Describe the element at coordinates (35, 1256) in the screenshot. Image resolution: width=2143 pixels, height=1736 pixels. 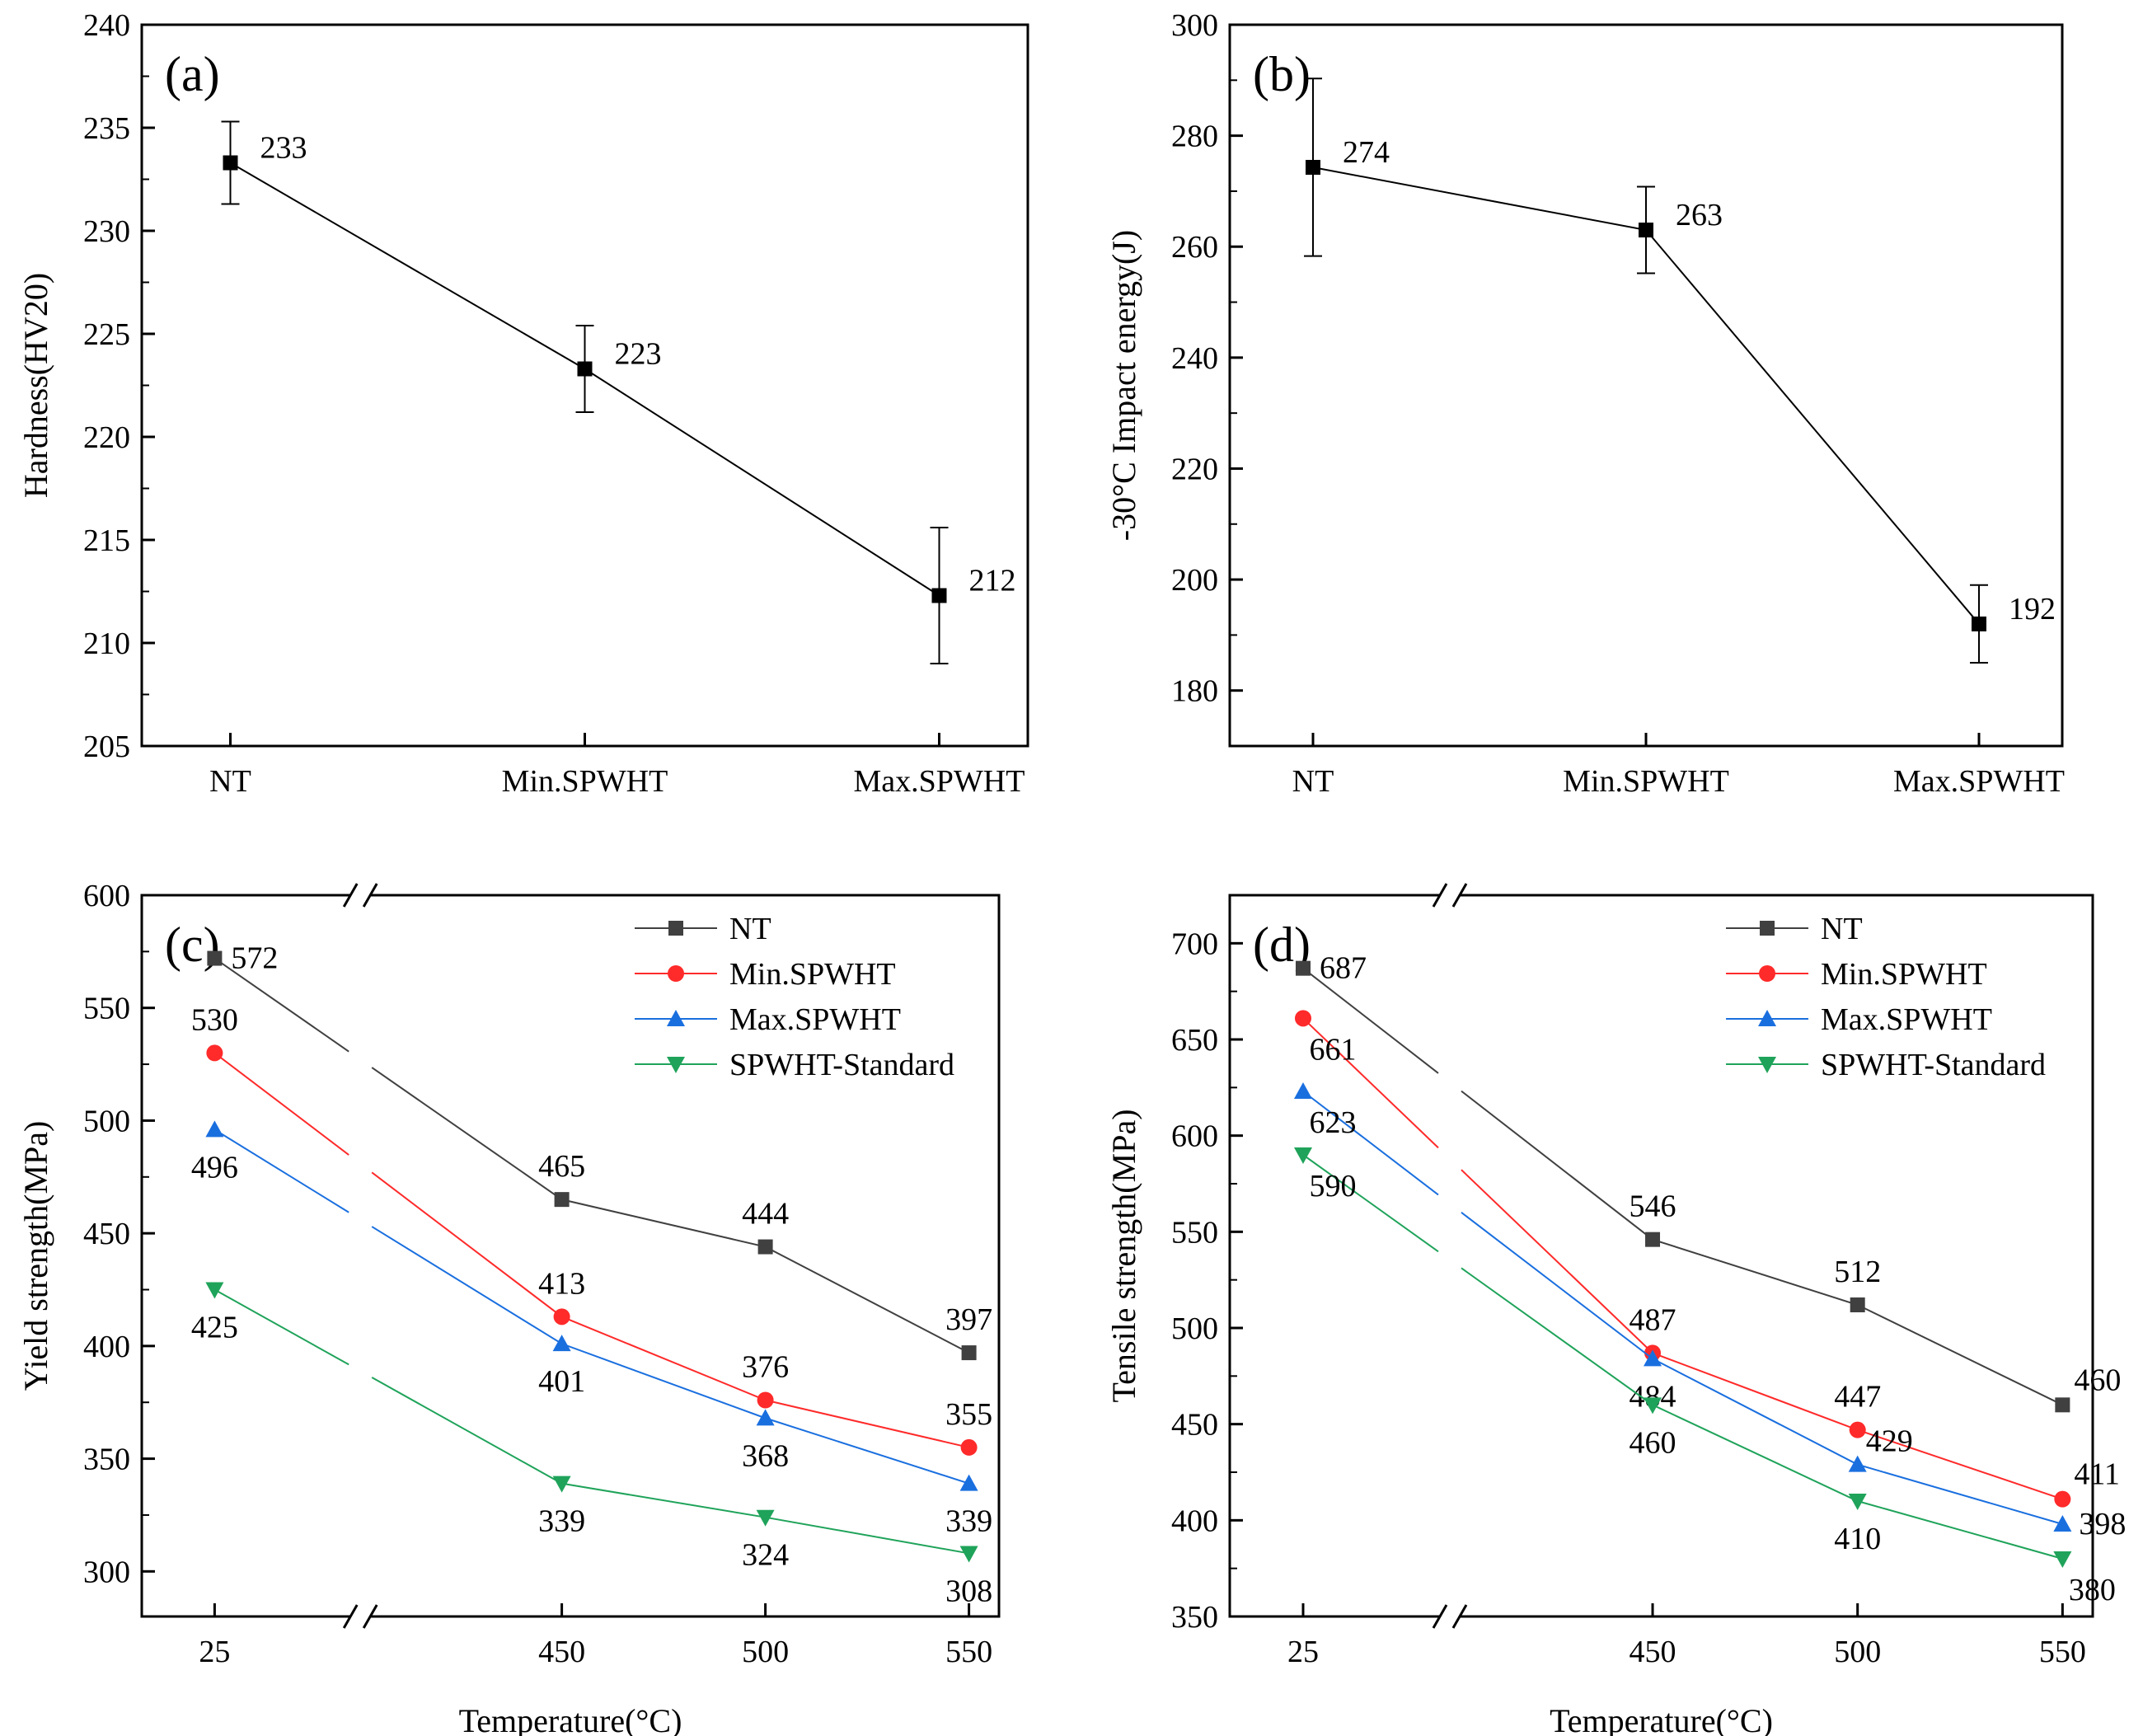
I see `y-axis-title: Yield strength(MPa)` at that location.